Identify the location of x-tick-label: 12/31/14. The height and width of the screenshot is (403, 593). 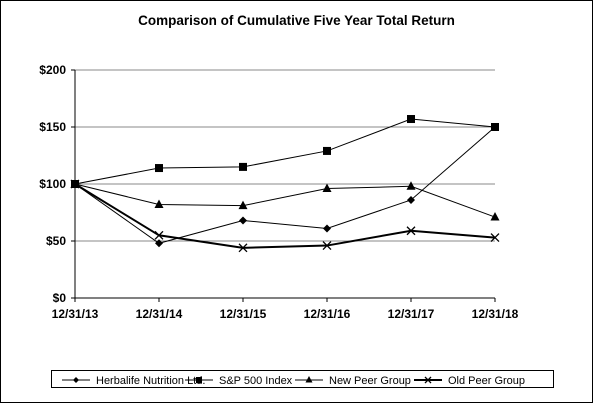
(159, 314).